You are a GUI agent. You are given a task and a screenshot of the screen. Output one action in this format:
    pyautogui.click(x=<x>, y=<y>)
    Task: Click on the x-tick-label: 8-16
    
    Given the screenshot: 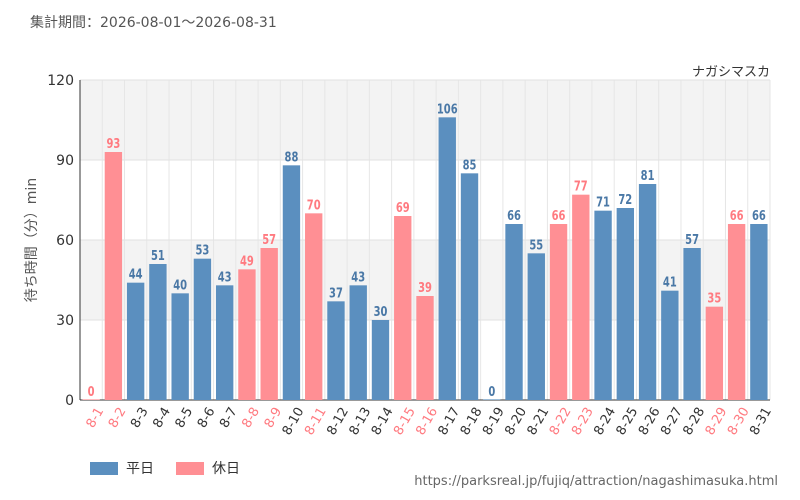 What is the action you would take?
    pyautogui.click(x=427, y=421)
    